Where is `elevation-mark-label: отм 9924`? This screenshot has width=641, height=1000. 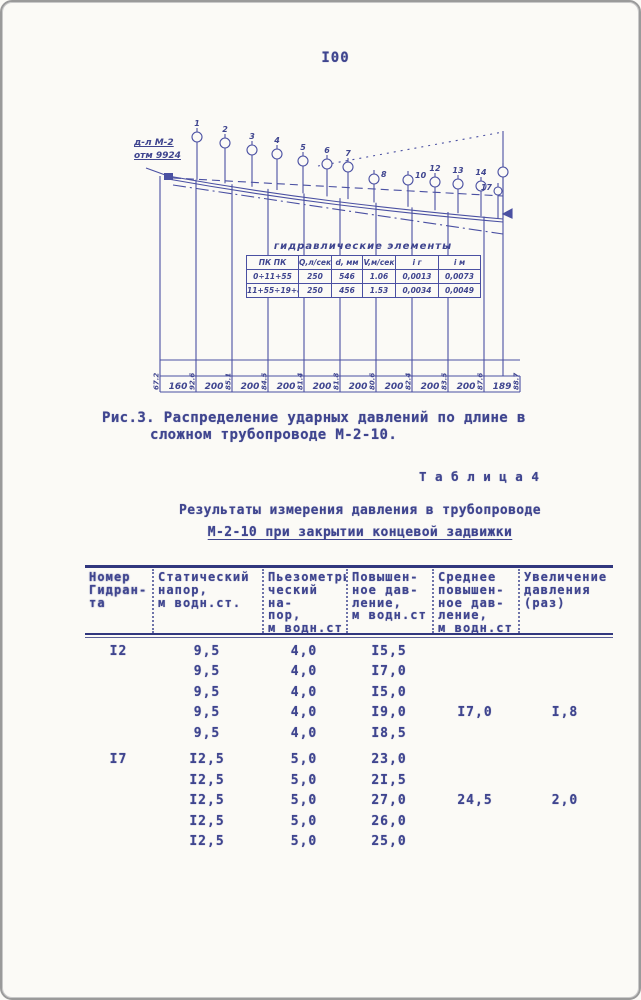 elevation-mark-label: отм 9924 is located at coordinates (157, 156).